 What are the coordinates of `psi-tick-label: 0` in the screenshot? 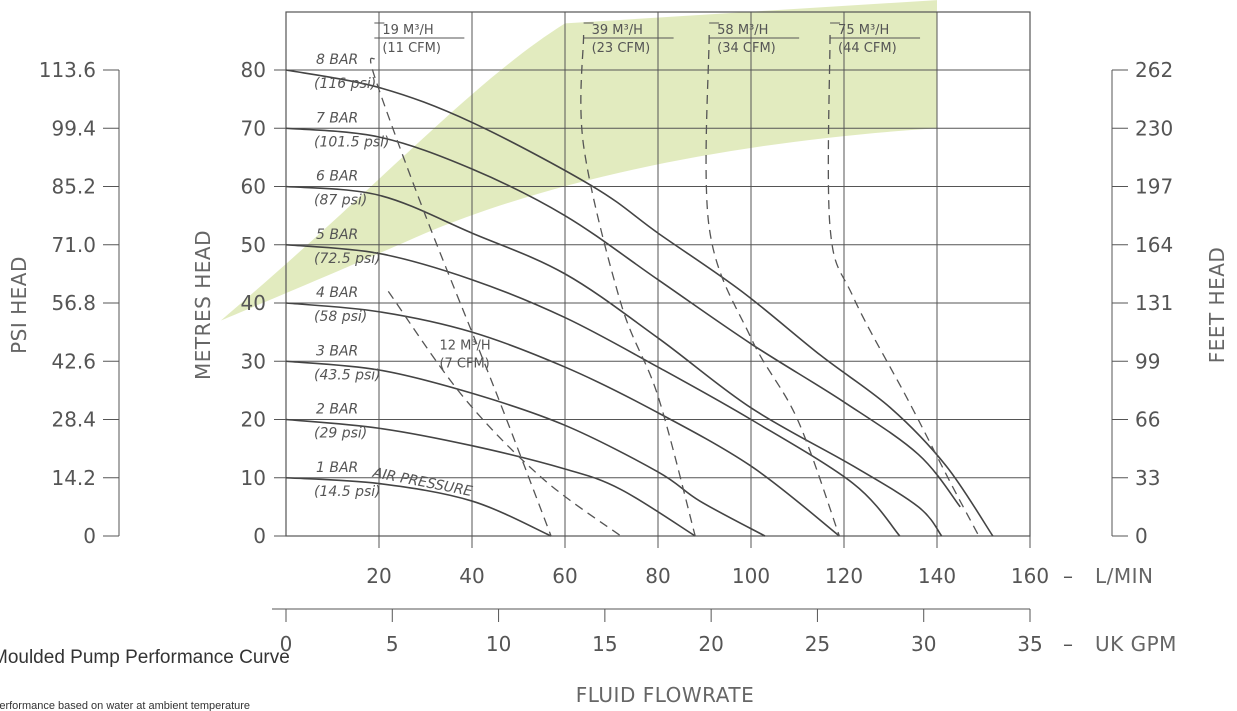 It's located at (89, 536).